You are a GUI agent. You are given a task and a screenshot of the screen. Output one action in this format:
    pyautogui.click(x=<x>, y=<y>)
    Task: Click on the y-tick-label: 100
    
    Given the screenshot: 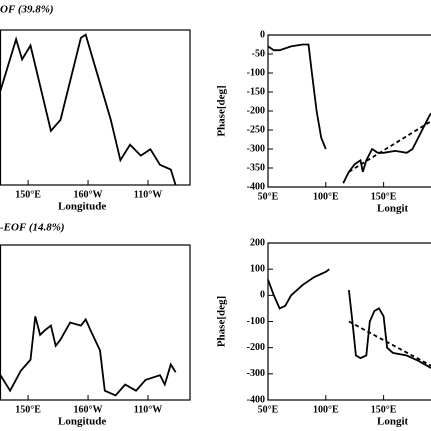 What is the action you would take?
    pyautogui.click(x=257, y=268)
    